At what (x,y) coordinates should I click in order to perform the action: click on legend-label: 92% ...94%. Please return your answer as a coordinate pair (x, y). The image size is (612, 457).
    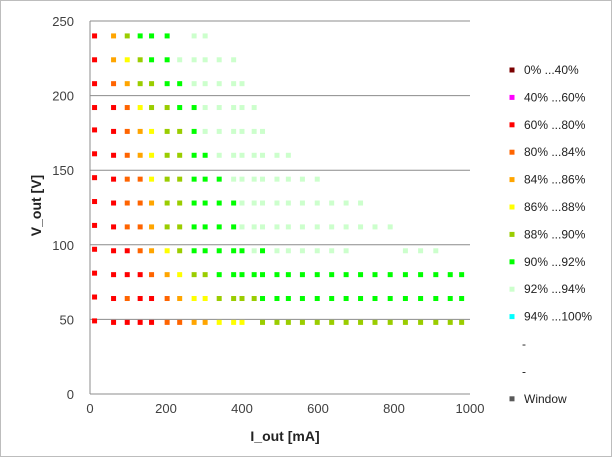
    Looking at the image, I should click on (555, 289).